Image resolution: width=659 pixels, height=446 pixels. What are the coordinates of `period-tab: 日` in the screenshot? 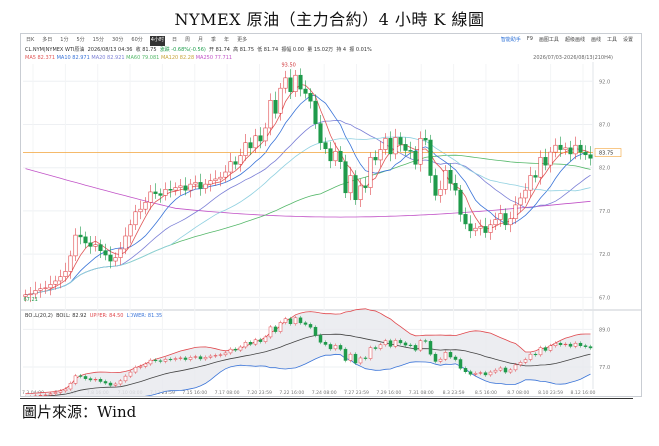 It's located at (174, 40).